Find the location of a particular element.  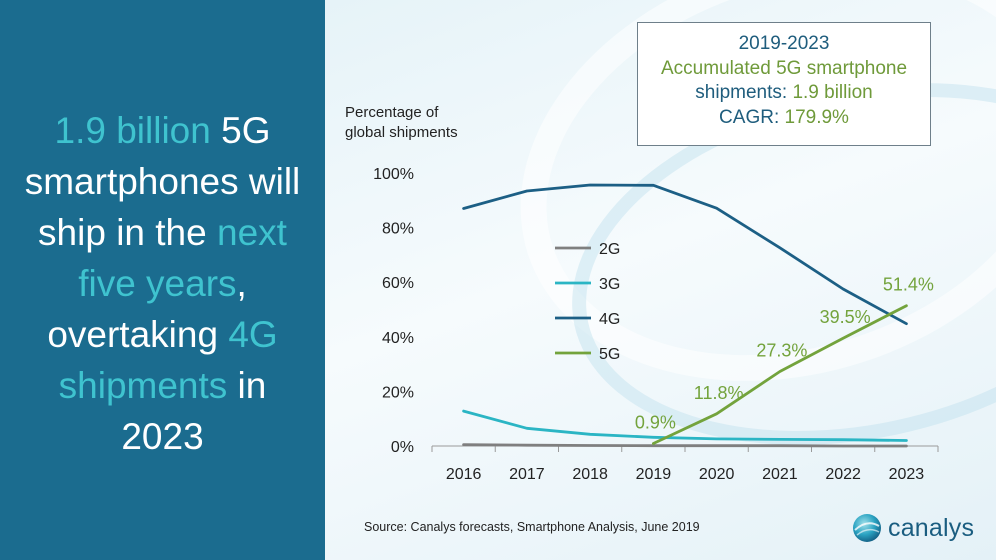

data-label: 0.9% is located at coordinates (655, 423).